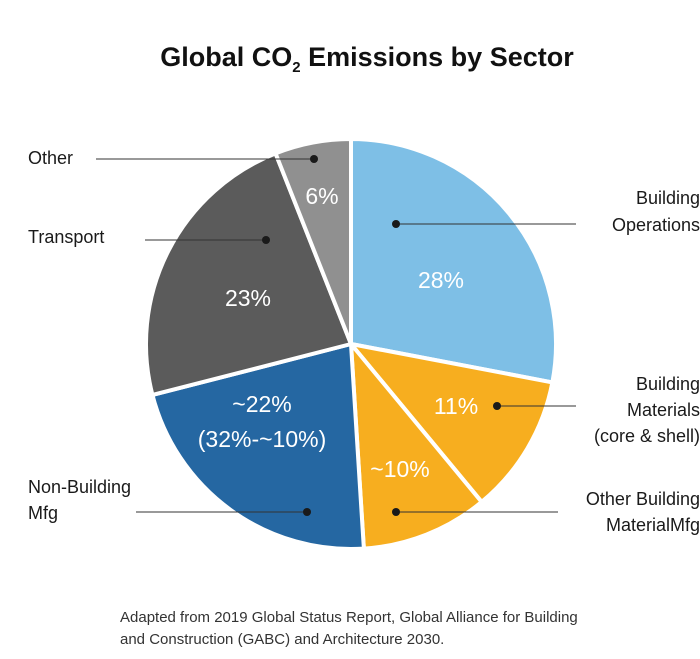  I want to click on category-label-2-line-1: Other Building, so click(643, 499).